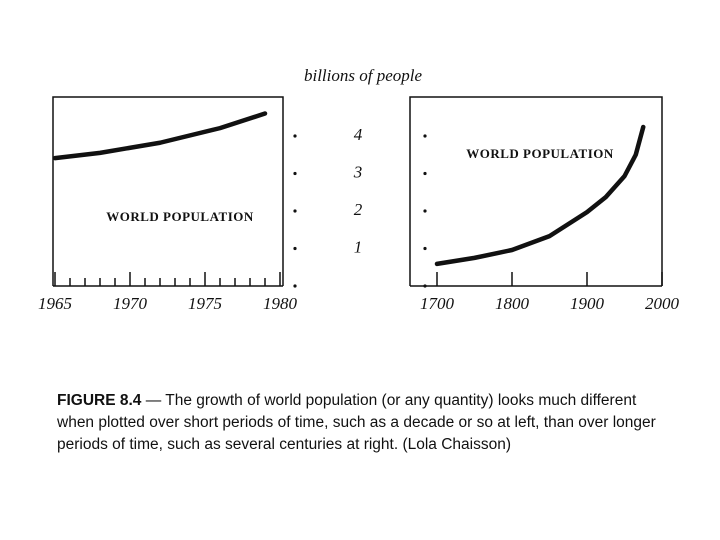 The image size is (720, 540). I want to click on y-tick-label: 1, so click(358, 246).